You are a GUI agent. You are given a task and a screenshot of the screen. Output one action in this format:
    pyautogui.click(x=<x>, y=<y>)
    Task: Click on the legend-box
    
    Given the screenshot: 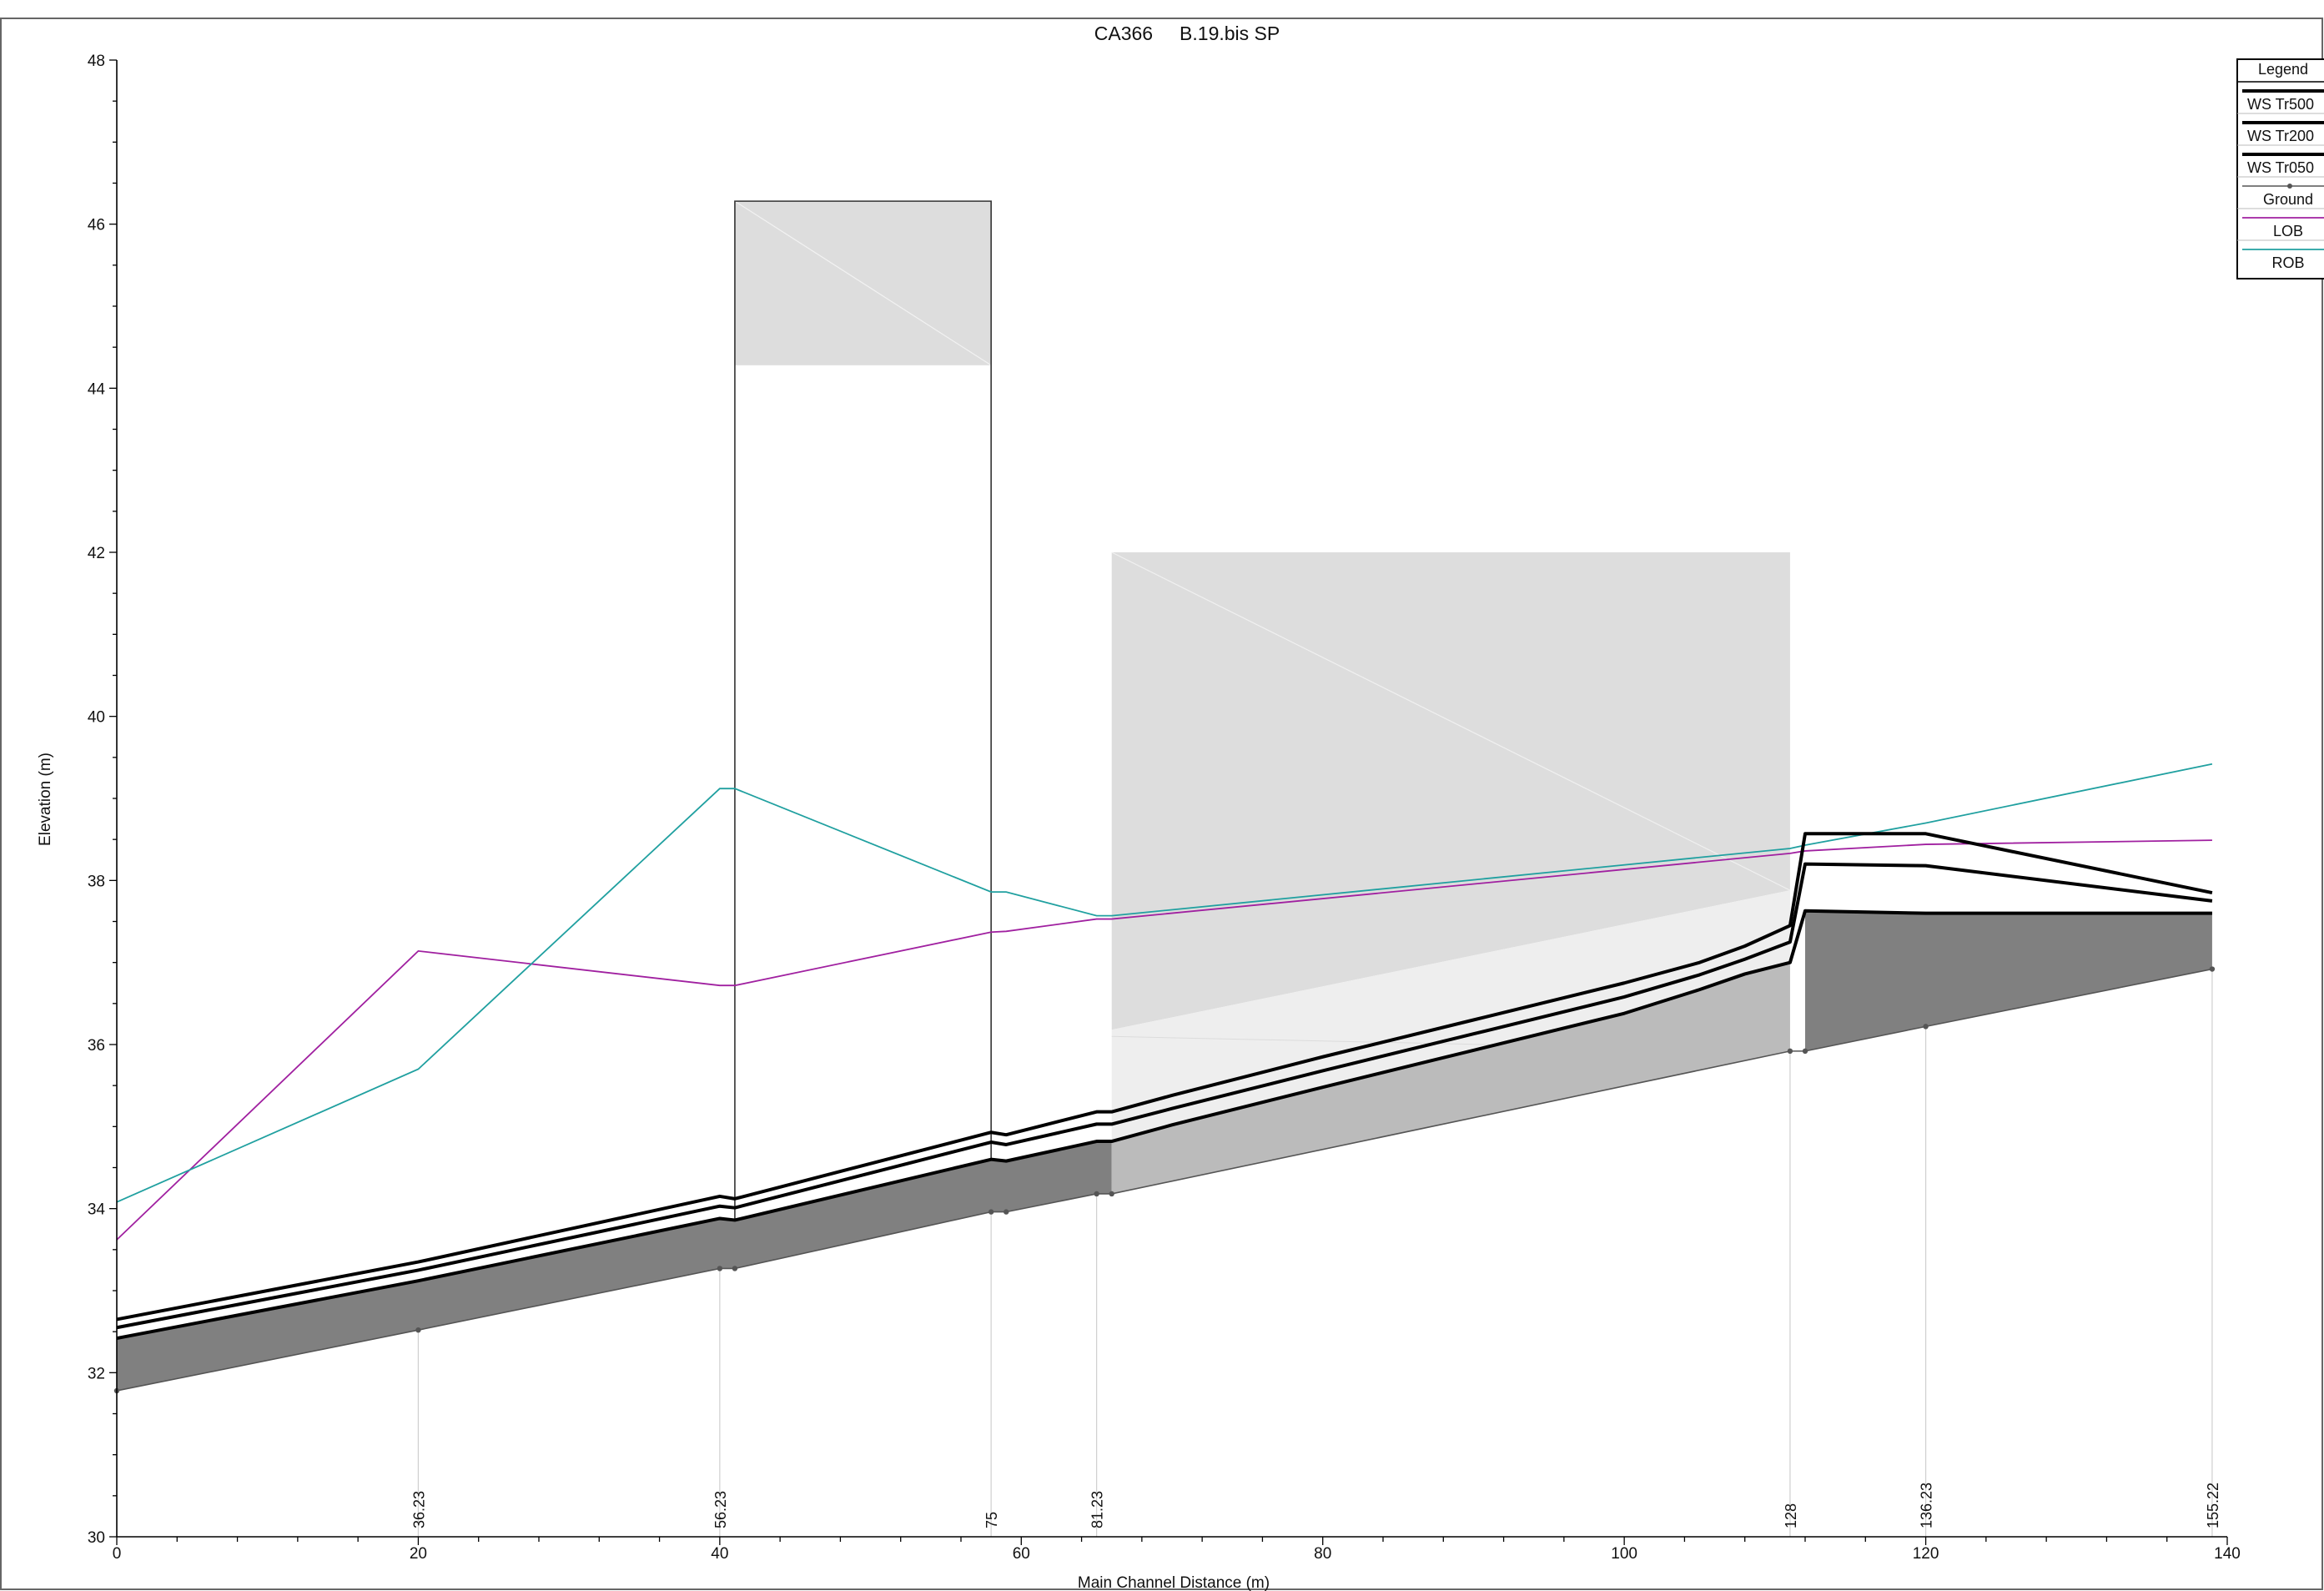 What is the action you would take?
    pyautogui.click(x=2280, y=168)
    